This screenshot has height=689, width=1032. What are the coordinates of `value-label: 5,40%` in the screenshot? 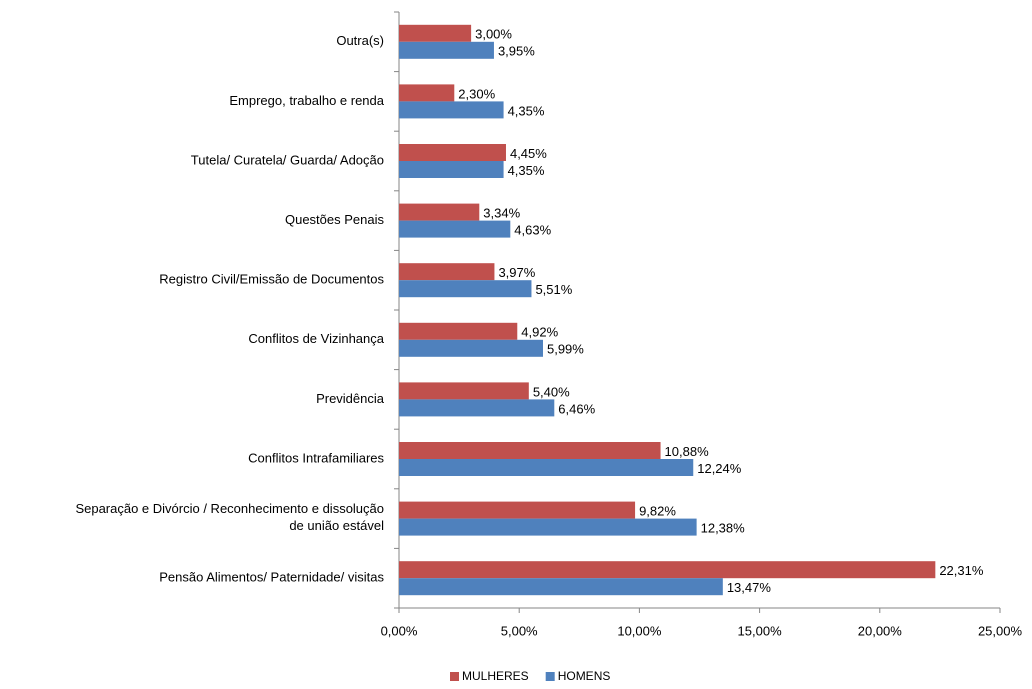 It's located at (551, 391).